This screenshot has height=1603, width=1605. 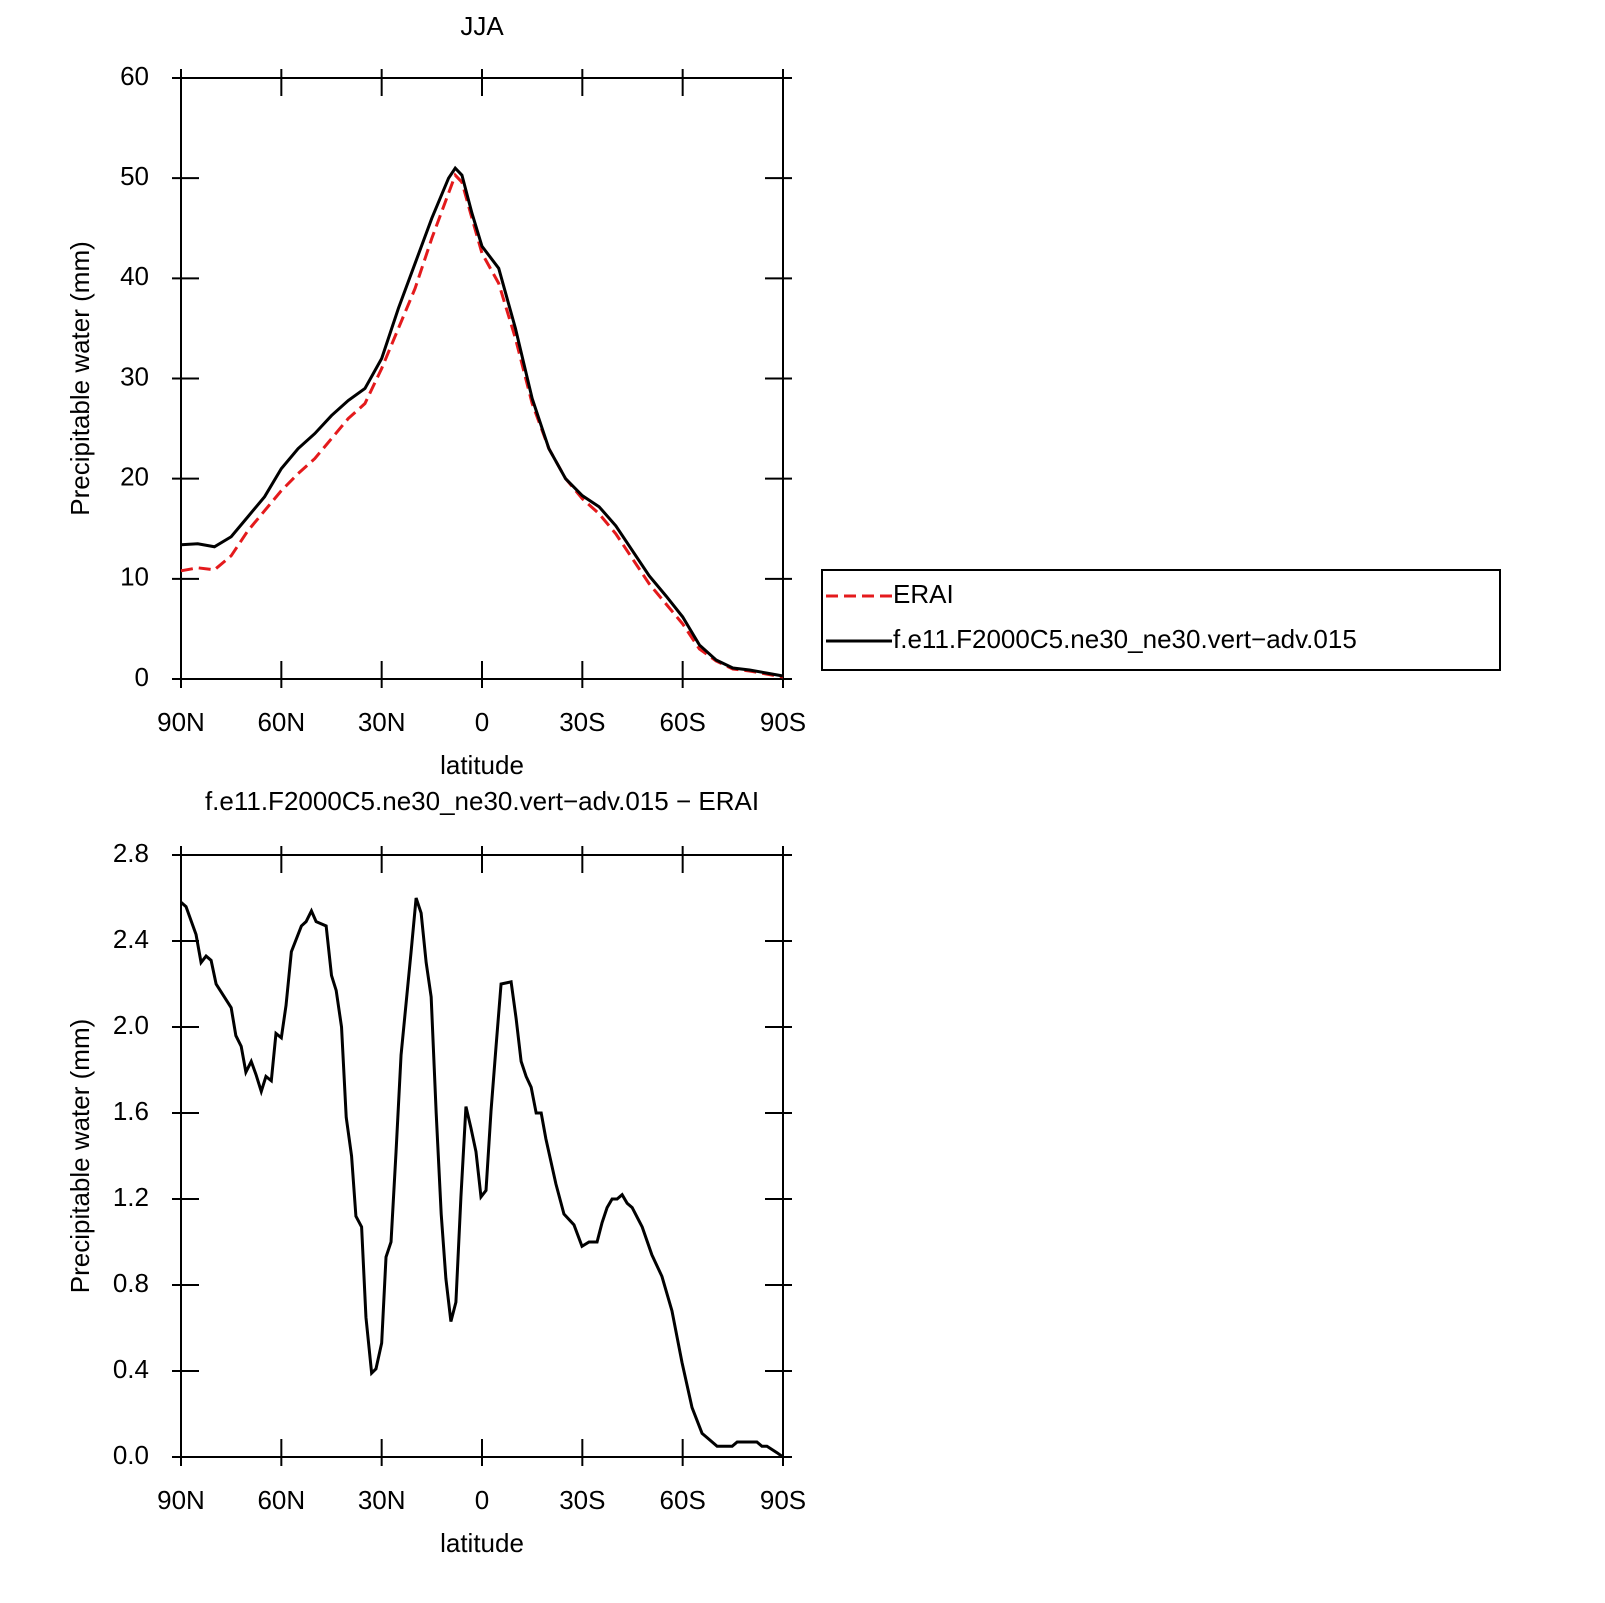 I want to click on legend-label: ERAI, so click(x=923, y=594).